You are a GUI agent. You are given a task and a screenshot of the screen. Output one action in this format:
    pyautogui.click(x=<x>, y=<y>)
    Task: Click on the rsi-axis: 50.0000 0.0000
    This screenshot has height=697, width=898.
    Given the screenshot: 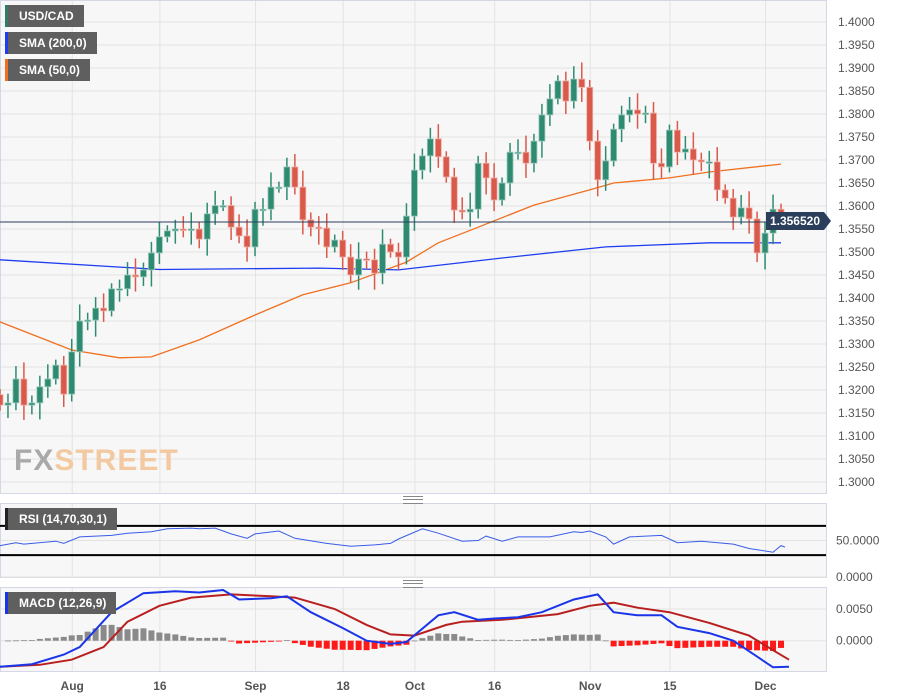 What is the action you would take?
    pyautogui.click(x=858, y=559)
    